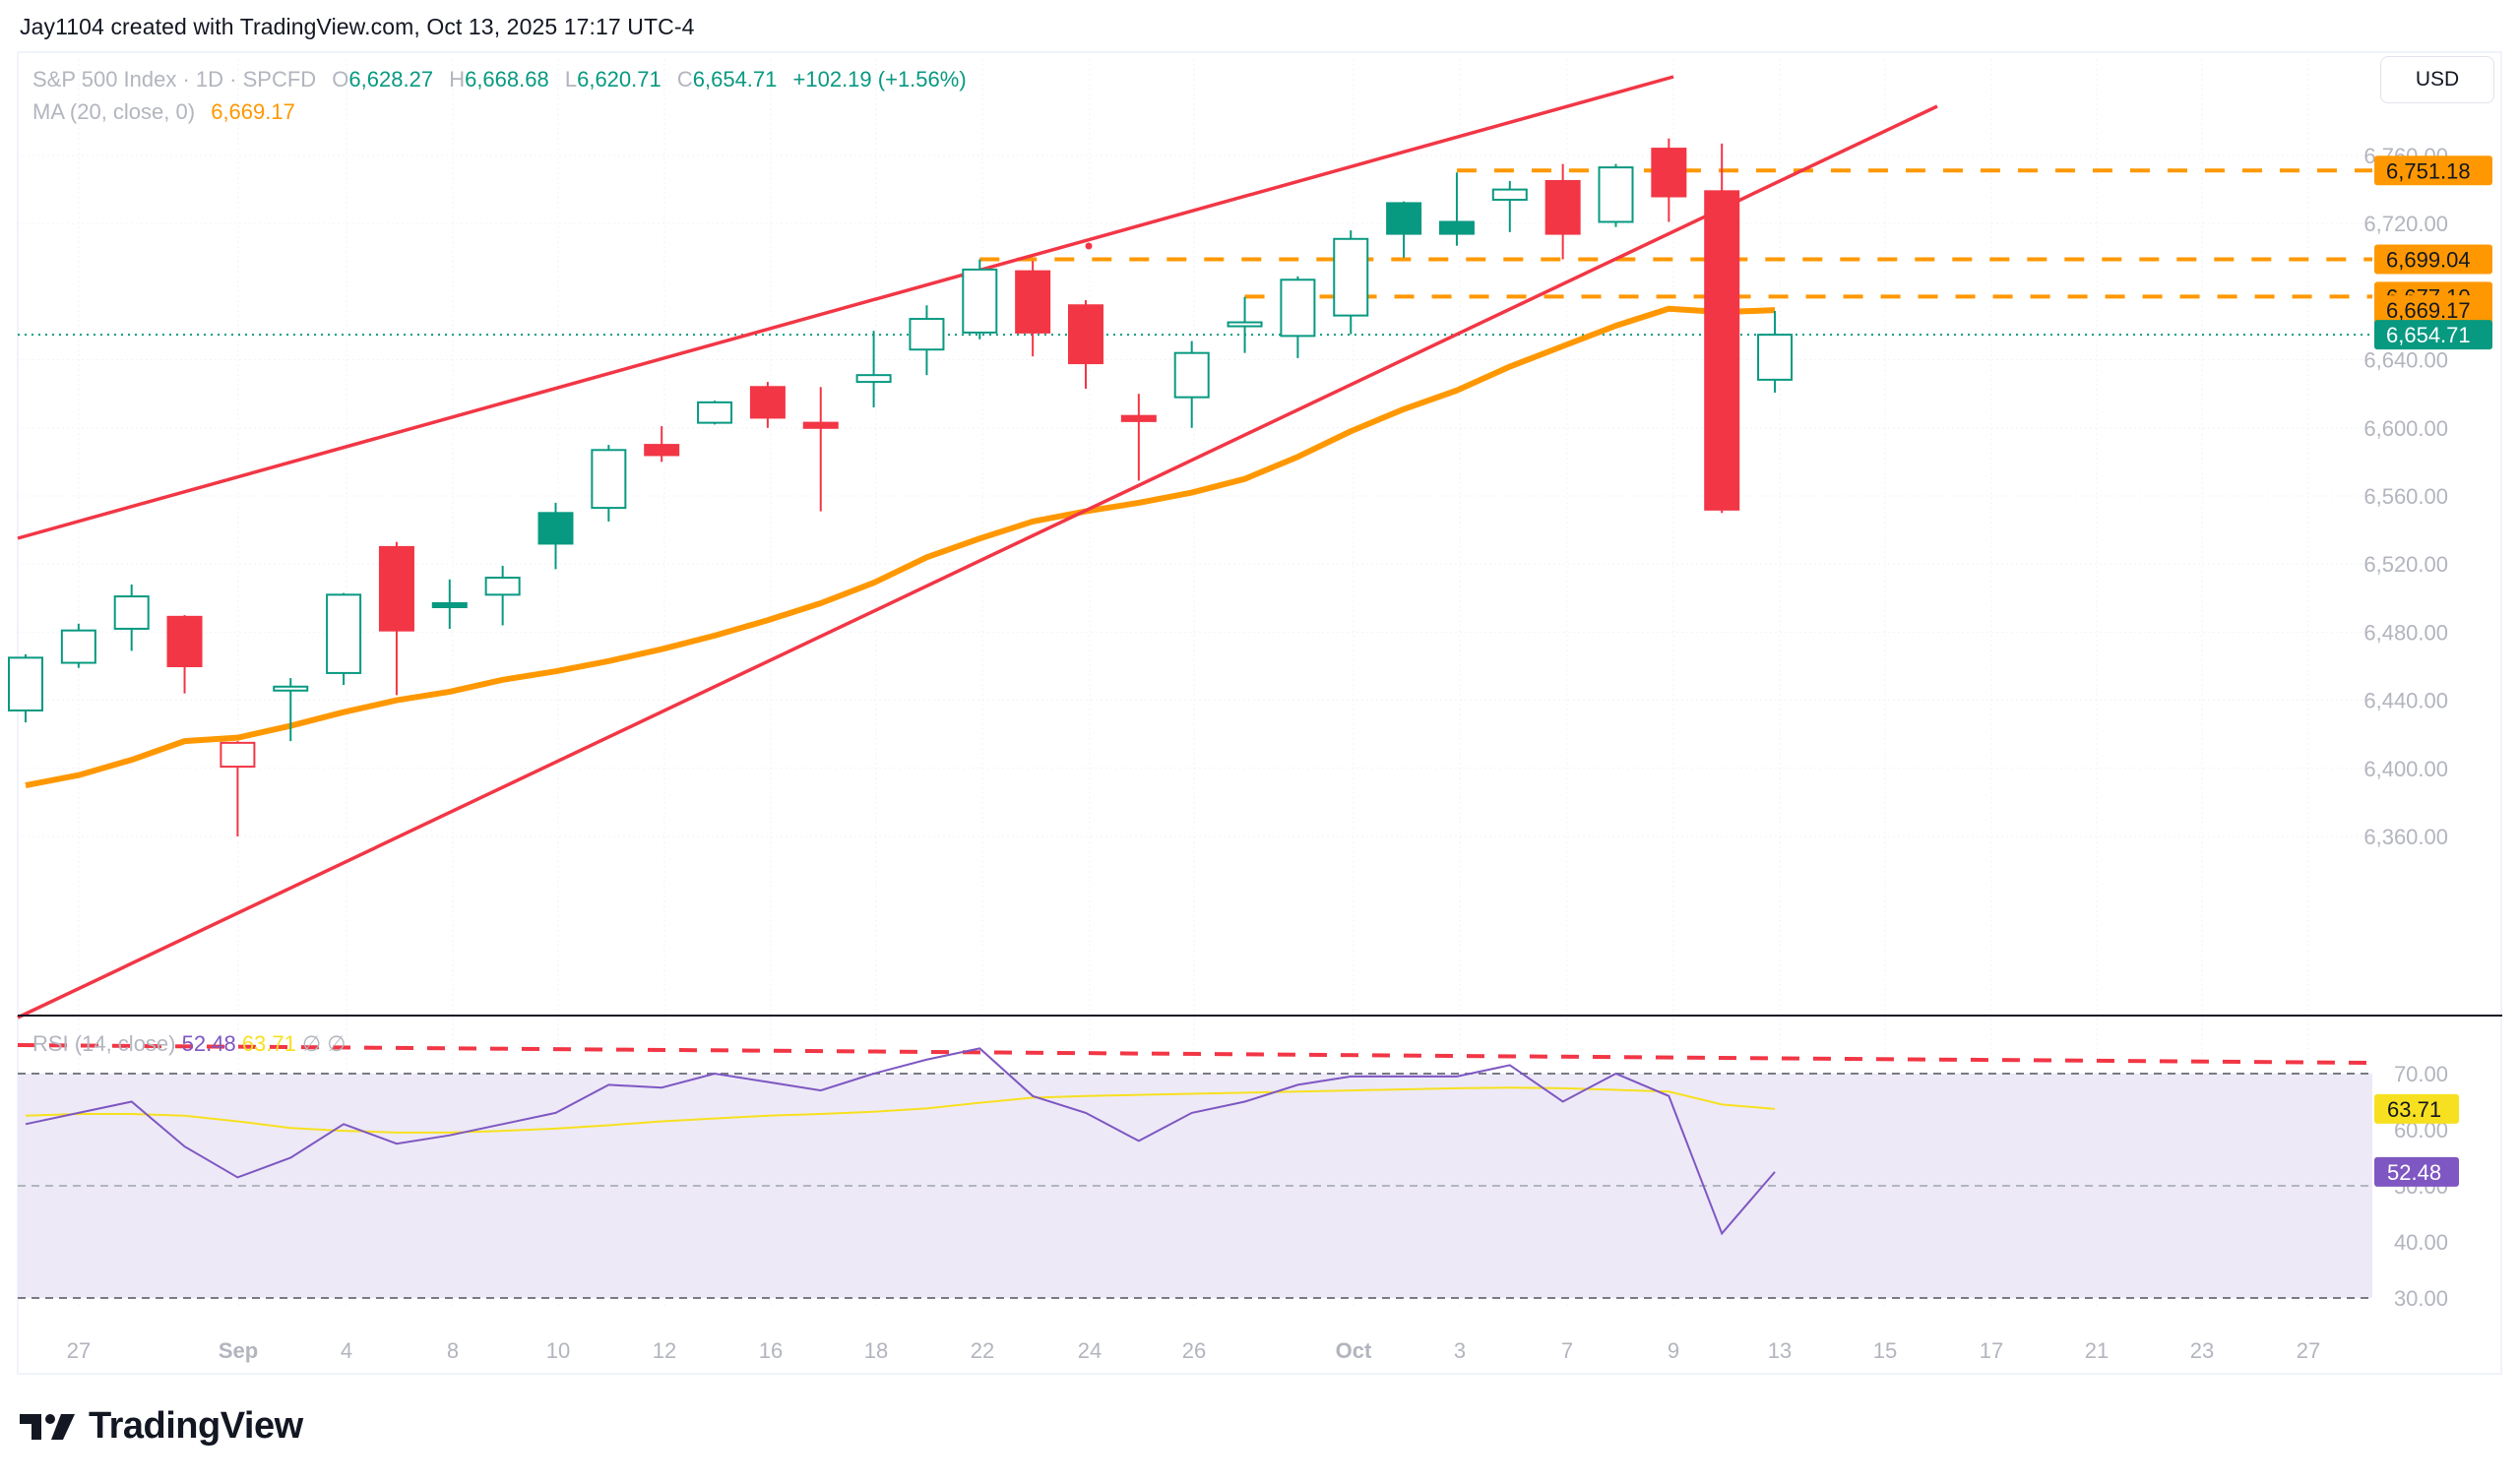  I want to click on high-value: 6,668.68, so click(507, 79).